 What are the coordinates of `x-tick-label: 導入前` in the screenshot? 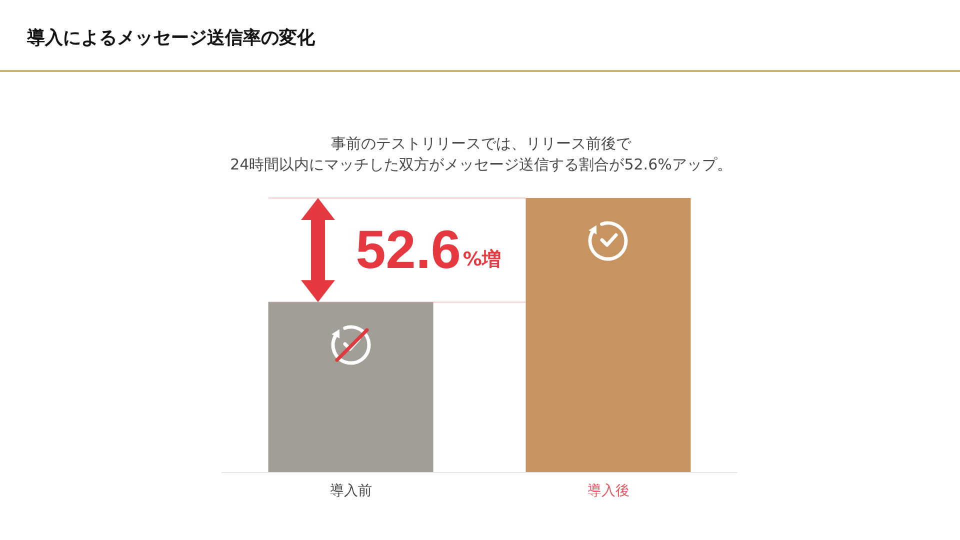 It's located at (351, 491).